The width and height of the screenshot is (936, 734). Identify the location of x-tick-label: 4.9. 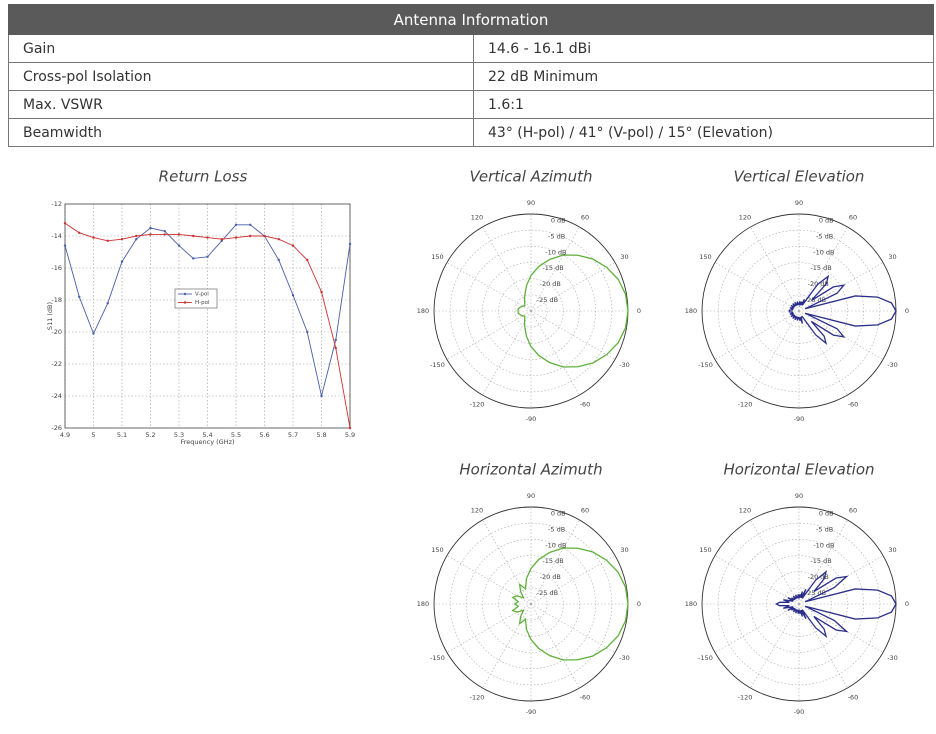
(65, 435).